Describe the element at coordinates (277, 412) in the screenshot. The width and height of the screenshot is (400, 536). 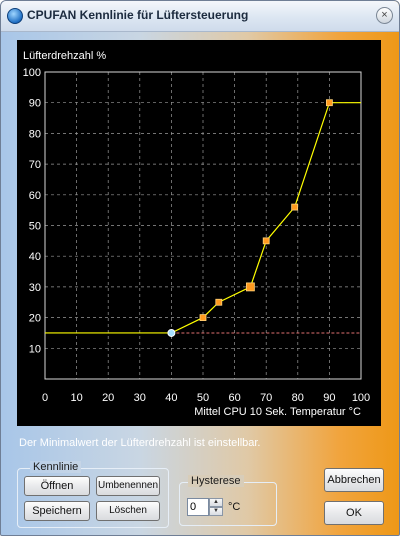
I see `x-axis-title: Mittel CPU 10 Sek. Temperatur °C` at that location.